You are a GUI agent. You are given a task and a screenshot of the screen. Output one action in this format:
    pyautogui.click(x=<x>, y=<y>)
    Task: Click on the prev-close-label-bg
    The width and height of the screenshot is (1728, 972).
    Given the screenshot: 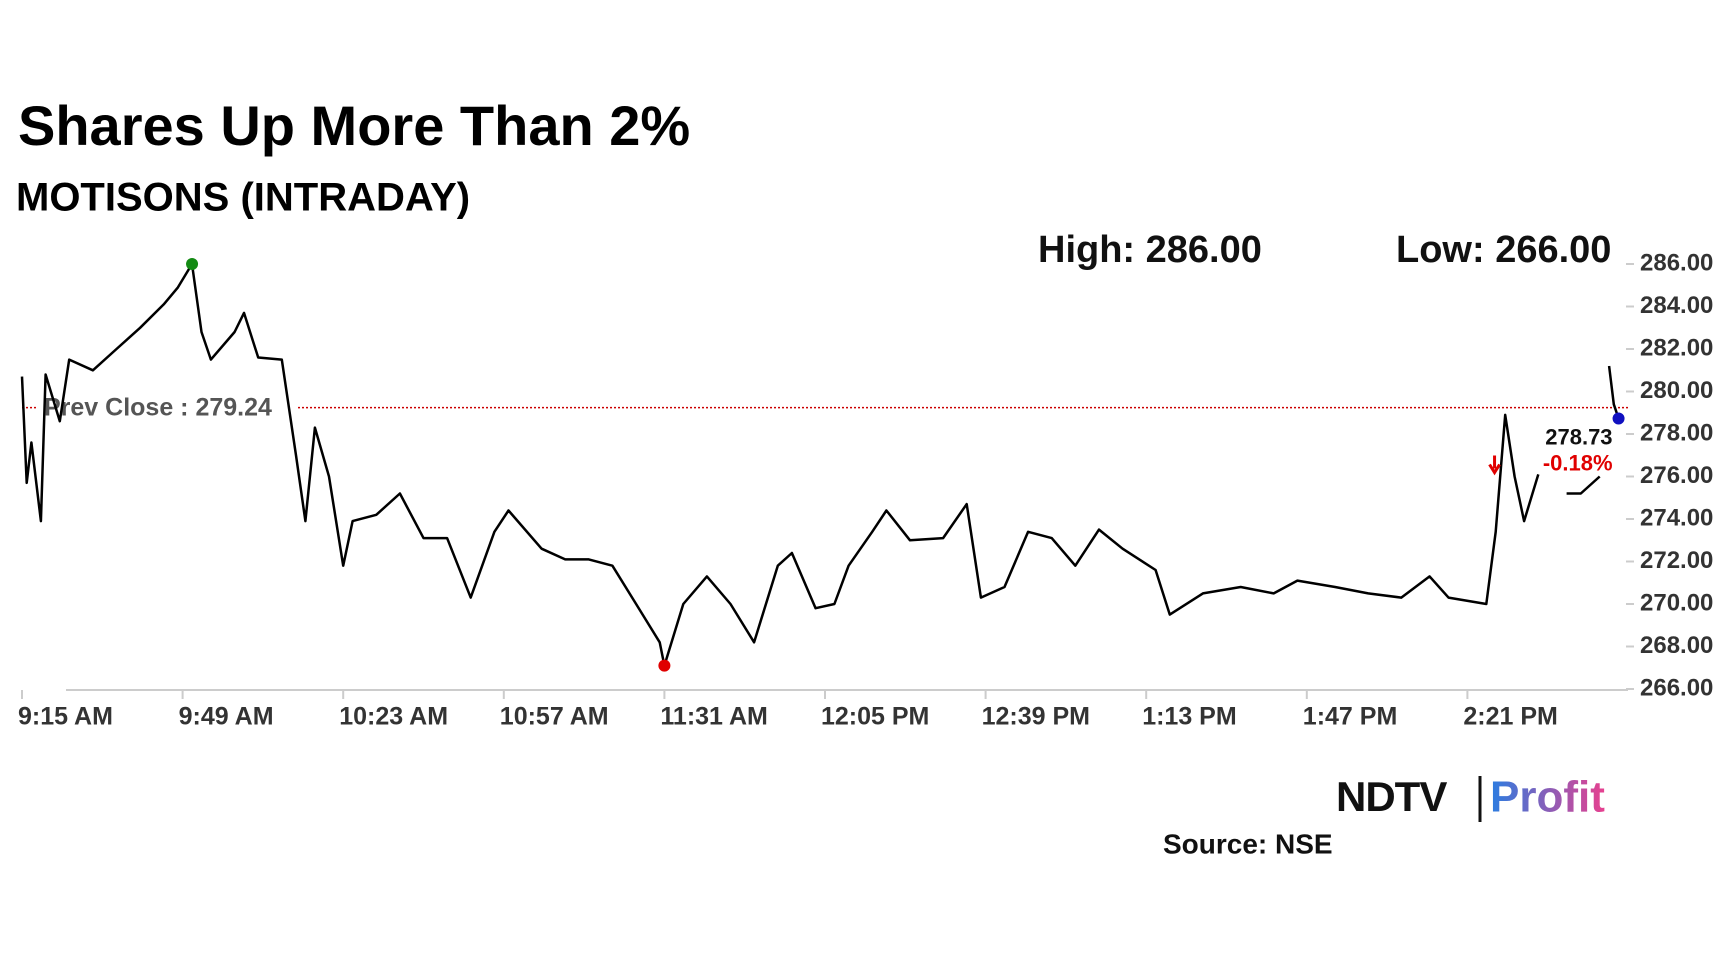 What is the action you would take?
    pyautogui.click(x=167, y=407)
    